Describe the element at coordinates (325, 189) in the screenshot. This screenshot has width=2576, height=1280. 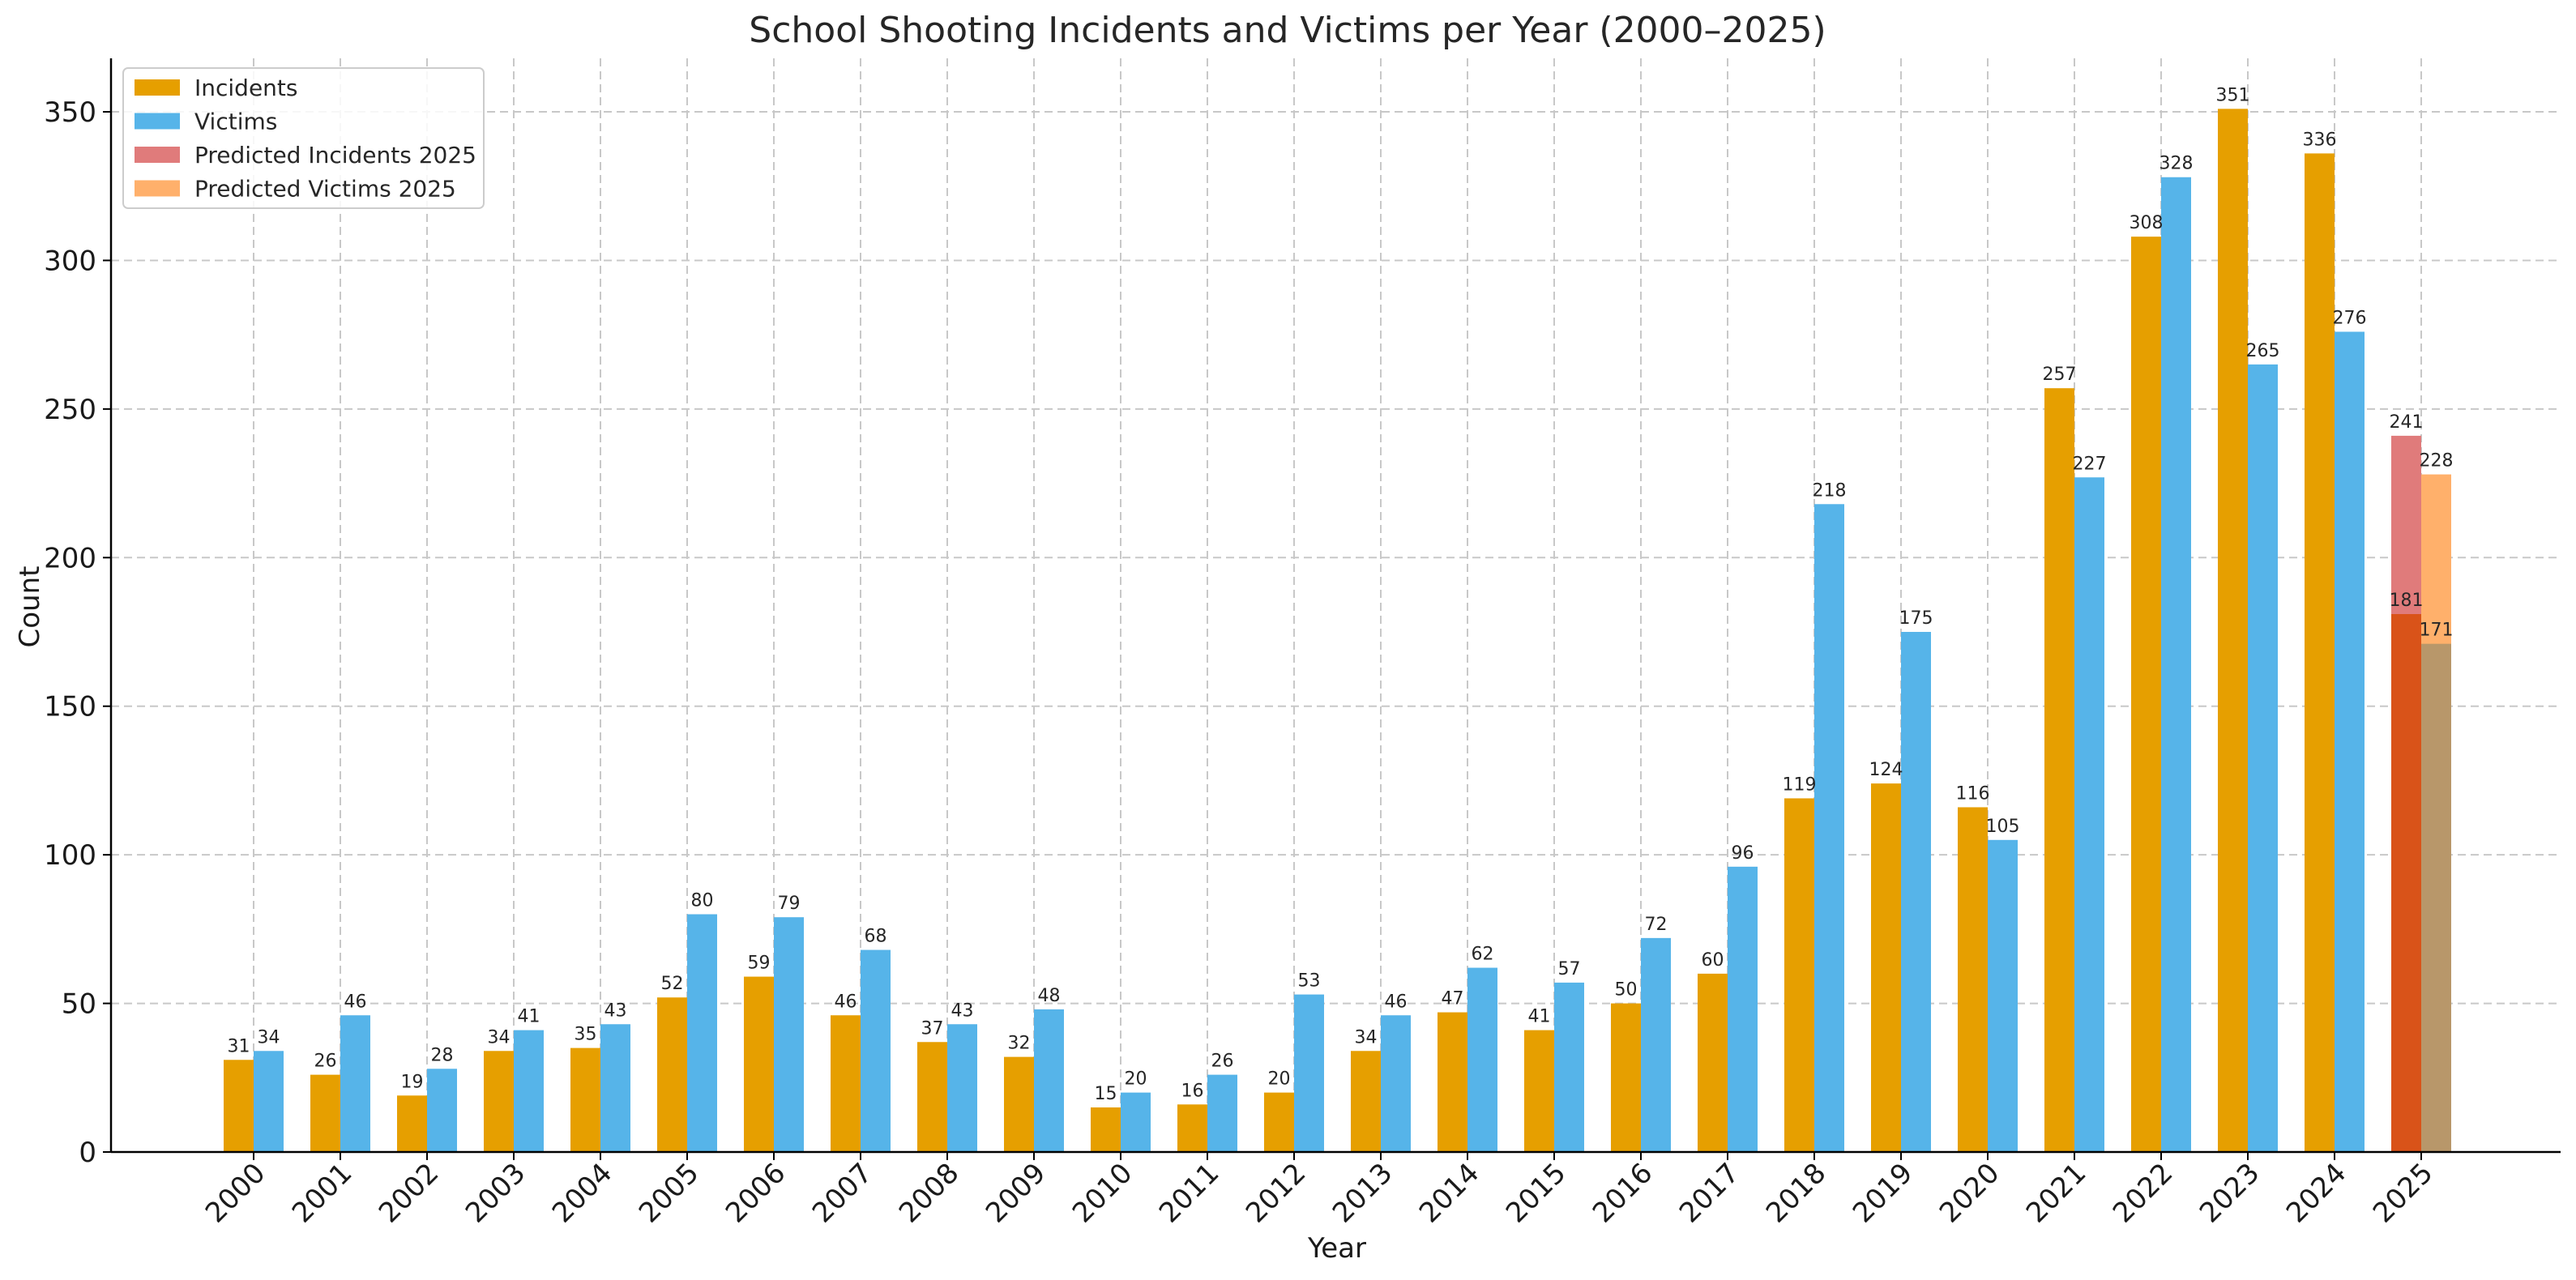
I see `legend-label: Predicted Victims 2025` at that location.